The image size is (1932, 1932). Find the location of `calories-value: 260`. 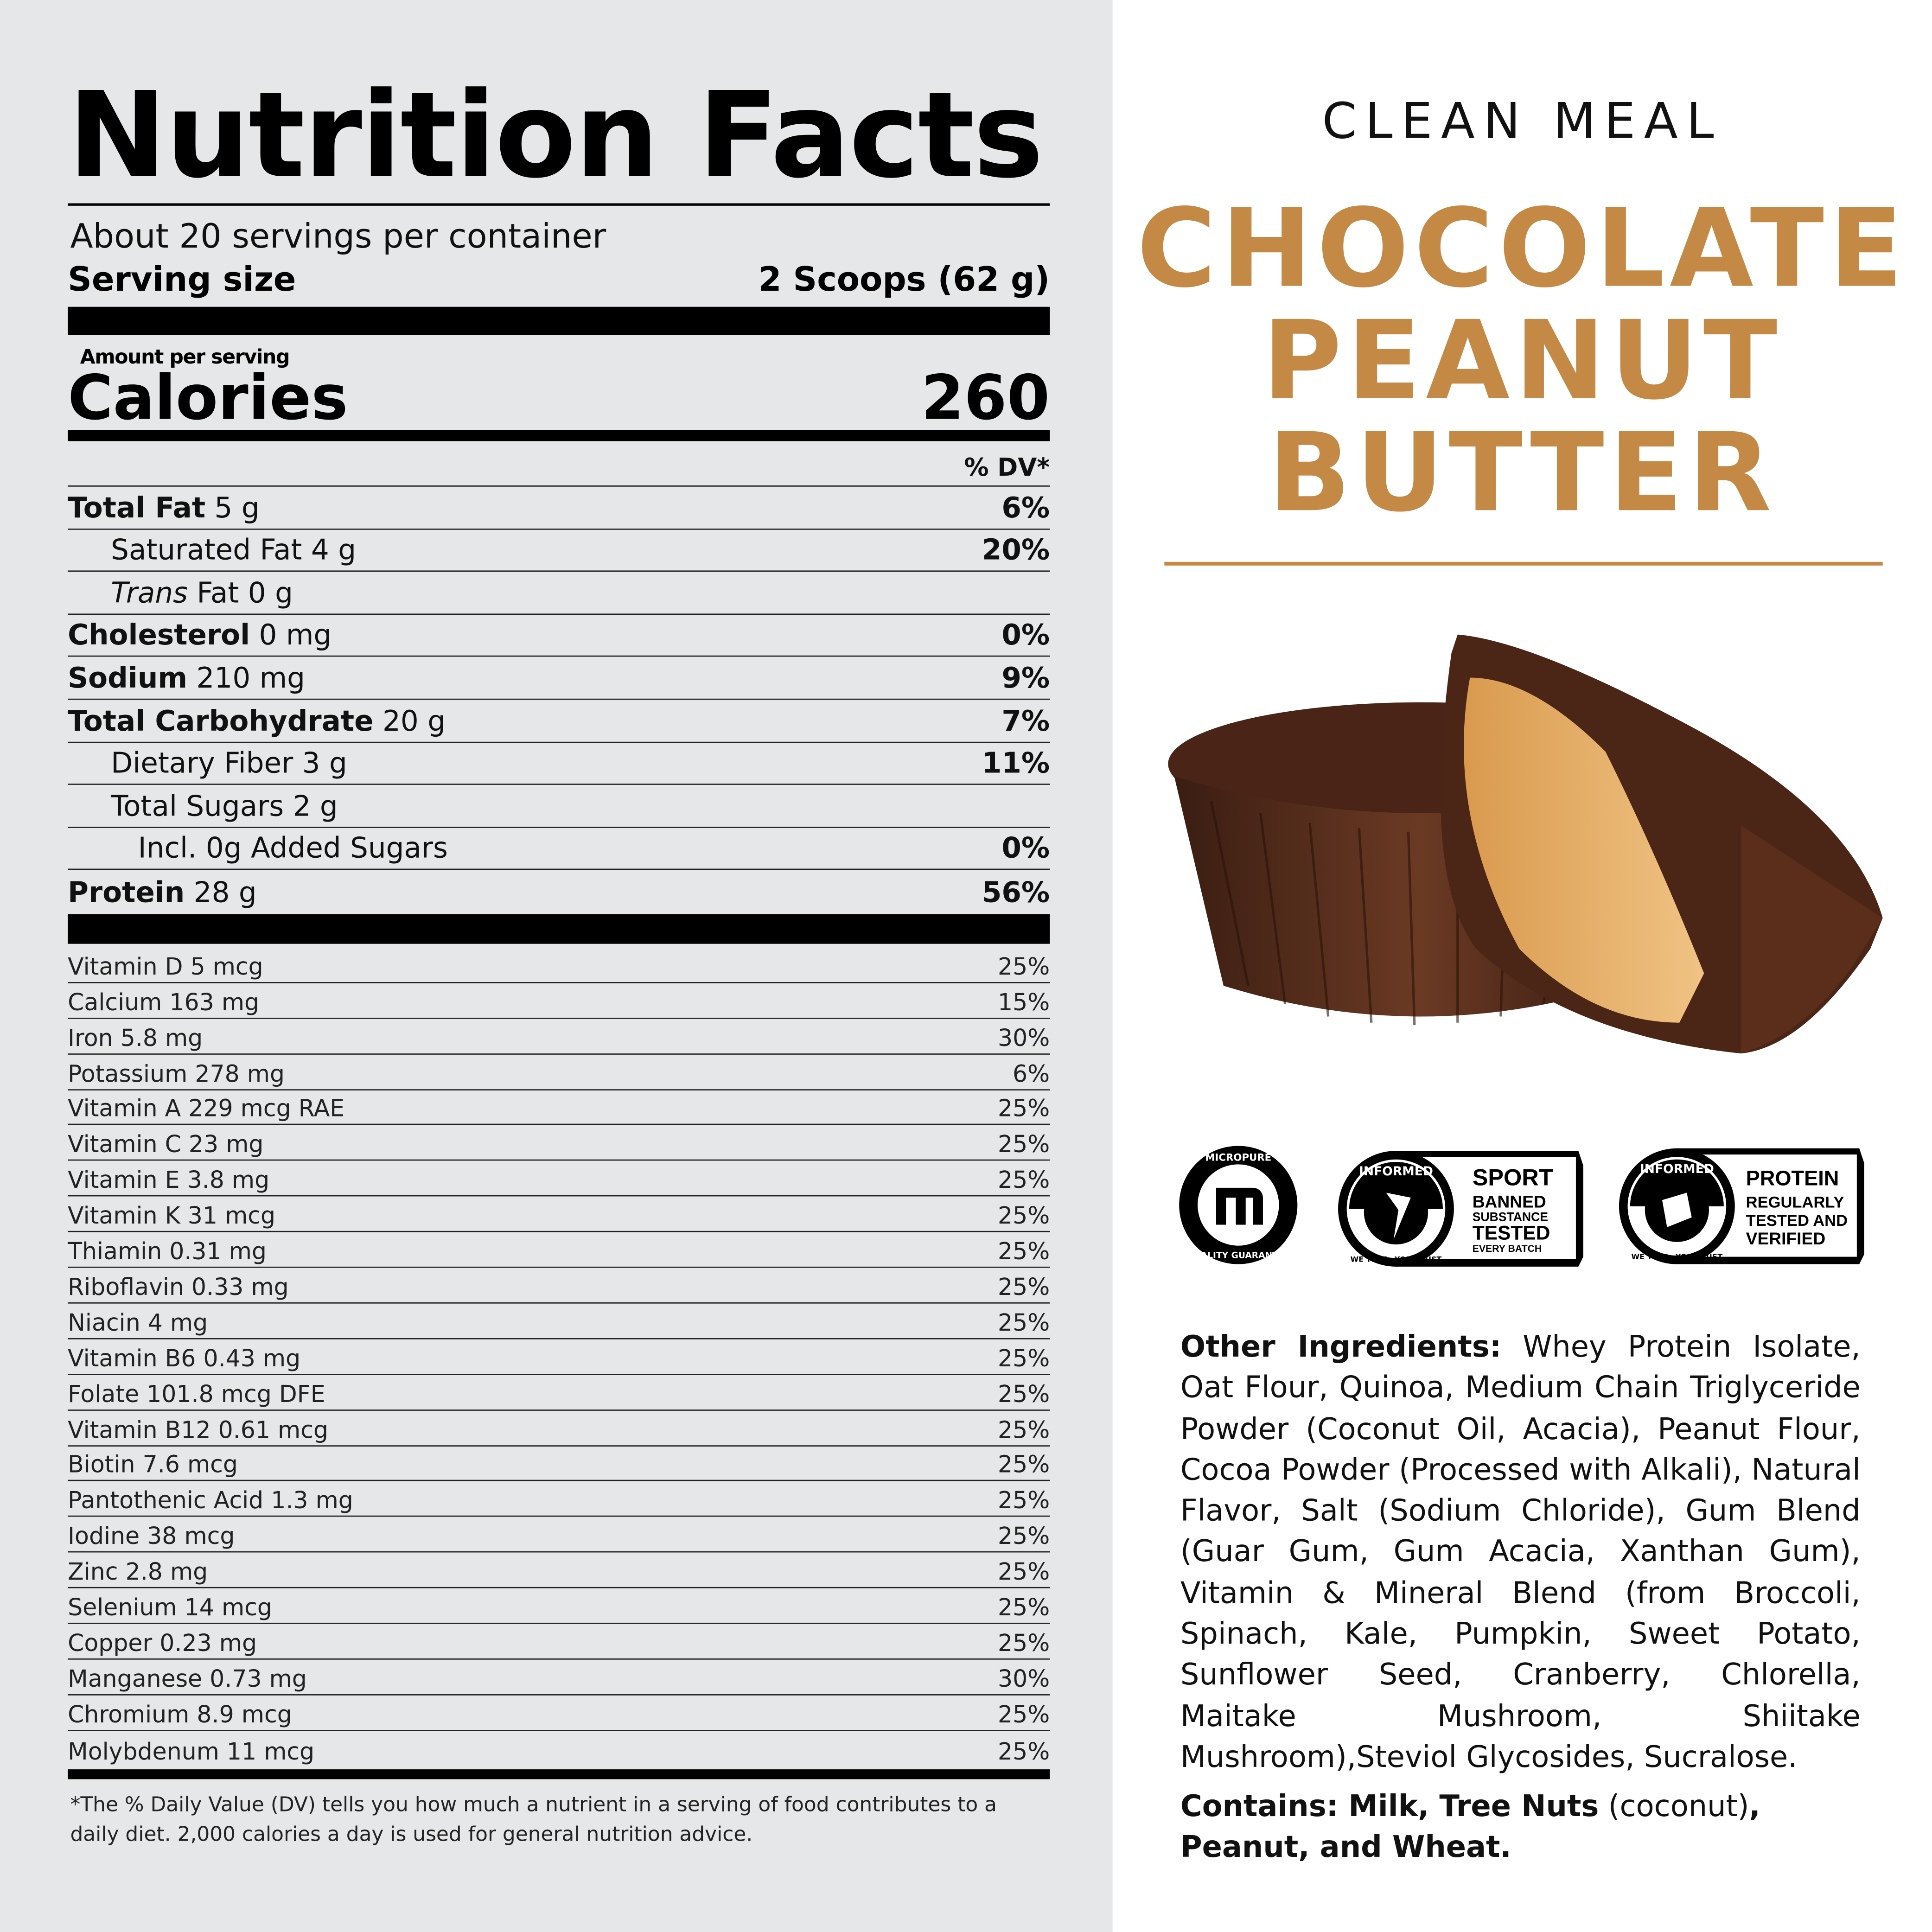

calories-value: 260 is located at coordinates (985, 398).